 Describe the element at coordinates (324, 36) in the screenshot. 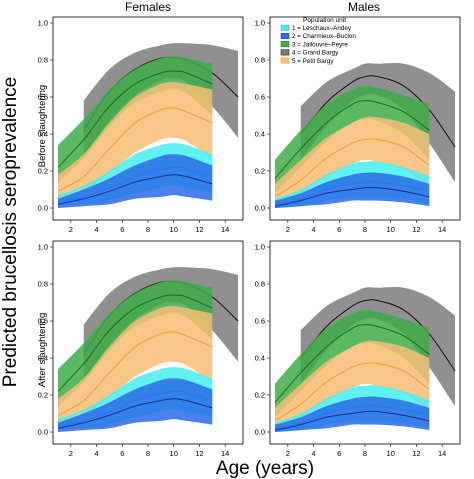

I see `legend-label: 2 = Charmieux–Buclon` at that location.